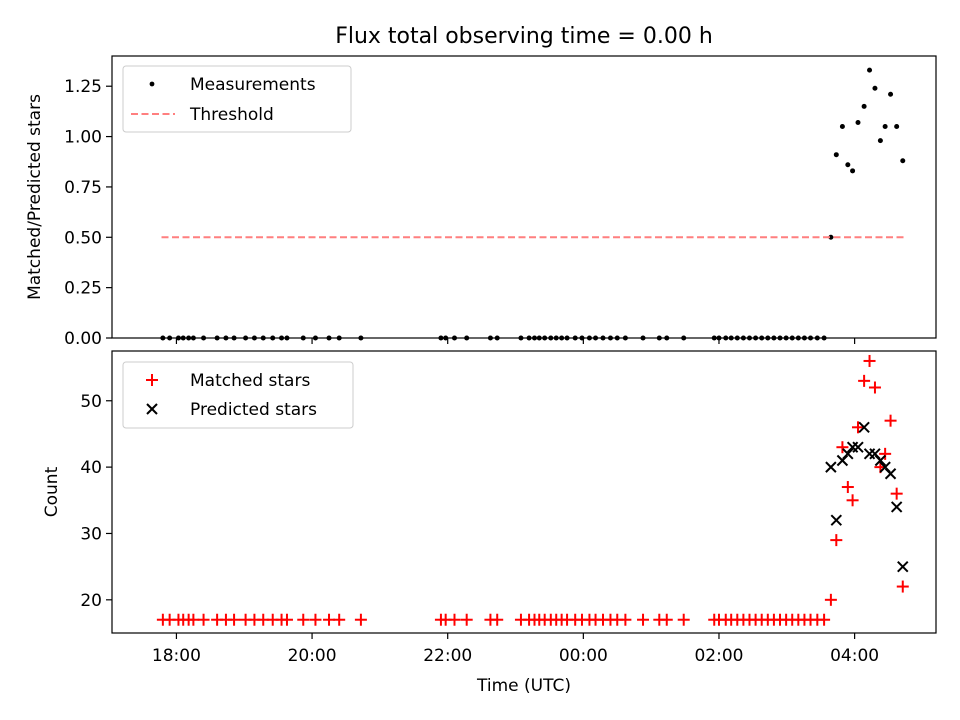  Describe the element at coordinates (152, 84) in the screenshot. I see `legend-measurements-marker` at that location.